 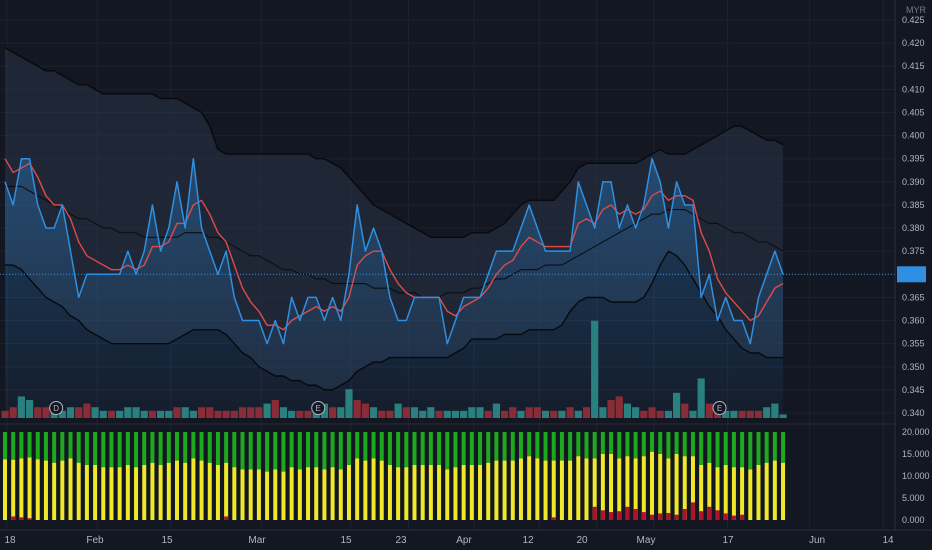 What do you see at coordinates (817, 540) in the screenshot?
I see `time-axis-label: Jun` at bounding box center [817, 540].